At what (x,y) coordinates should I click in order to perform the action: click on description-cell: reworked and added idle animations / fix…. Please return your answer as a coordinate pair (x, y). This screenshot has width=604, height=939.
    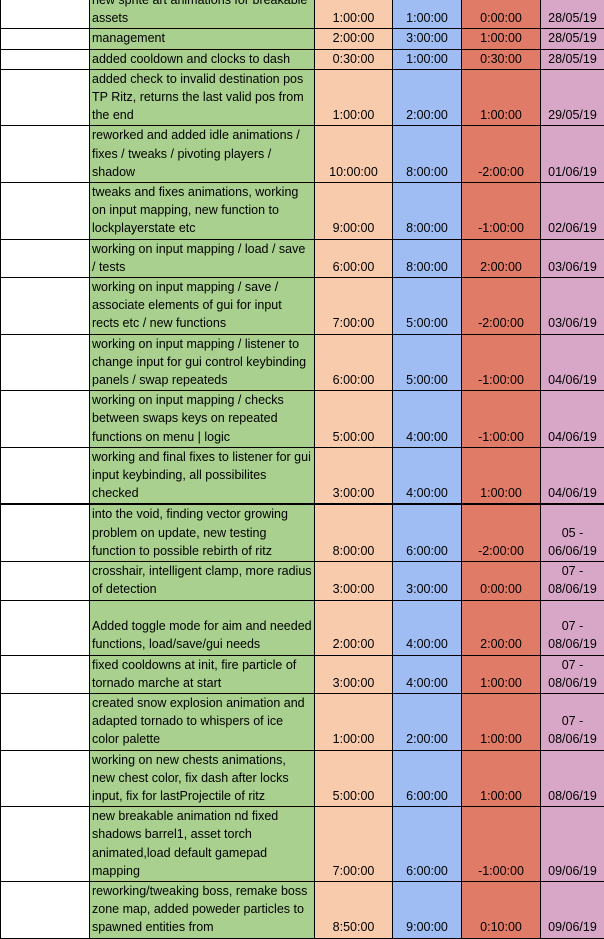
    Looking at the image, I should click on (202, 154).